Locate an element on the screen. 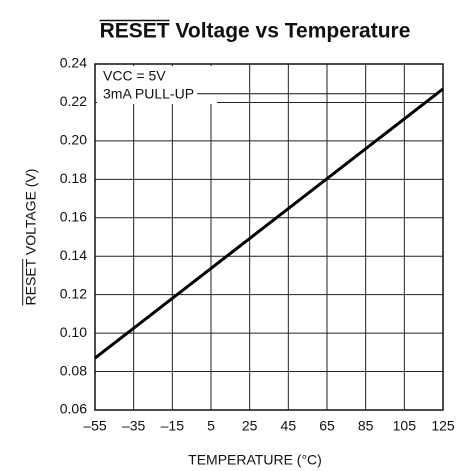 The image size is (460, 471). y-tick-label: 0.10 is located at coordinates (73, 332).